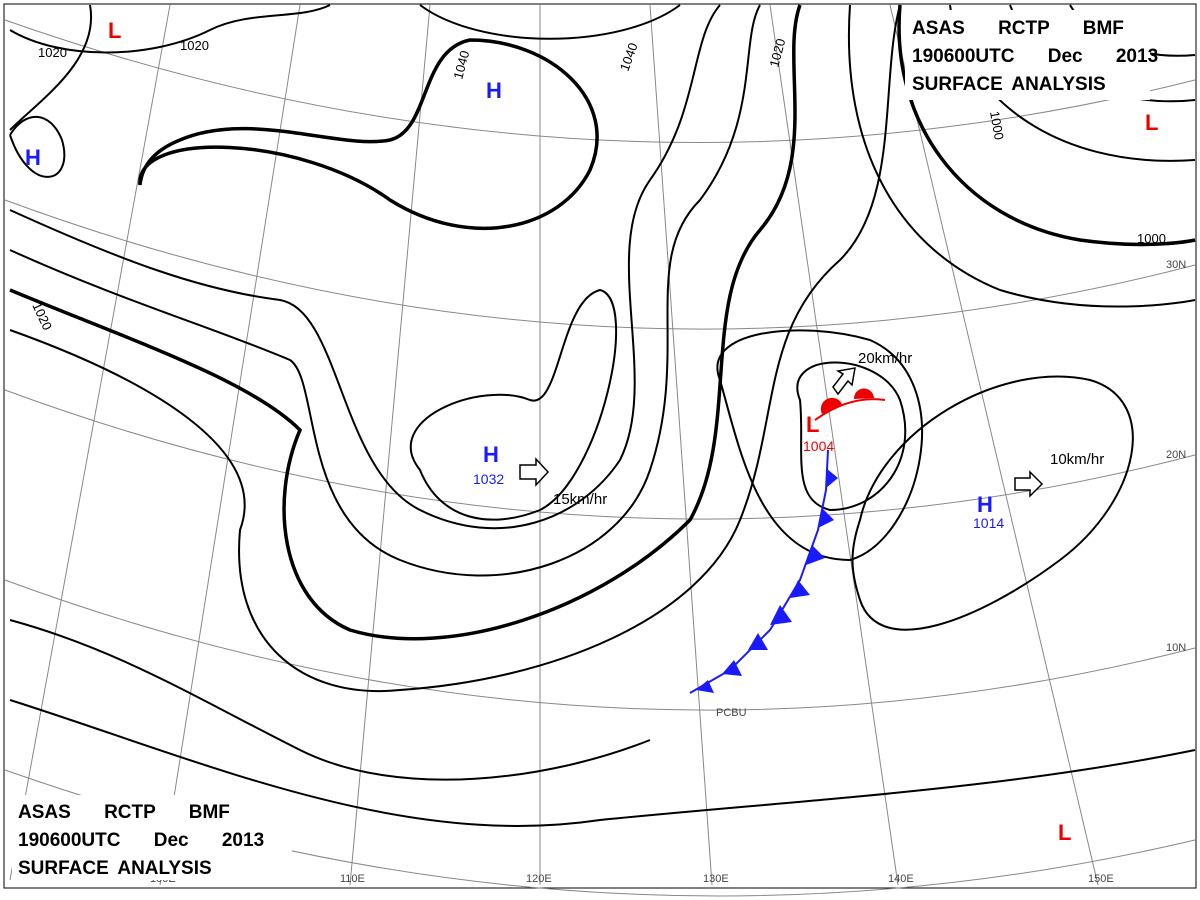 The height and width of the screenshot is (900, 1200). I want to click on motion-arrows, so click(781, 432).